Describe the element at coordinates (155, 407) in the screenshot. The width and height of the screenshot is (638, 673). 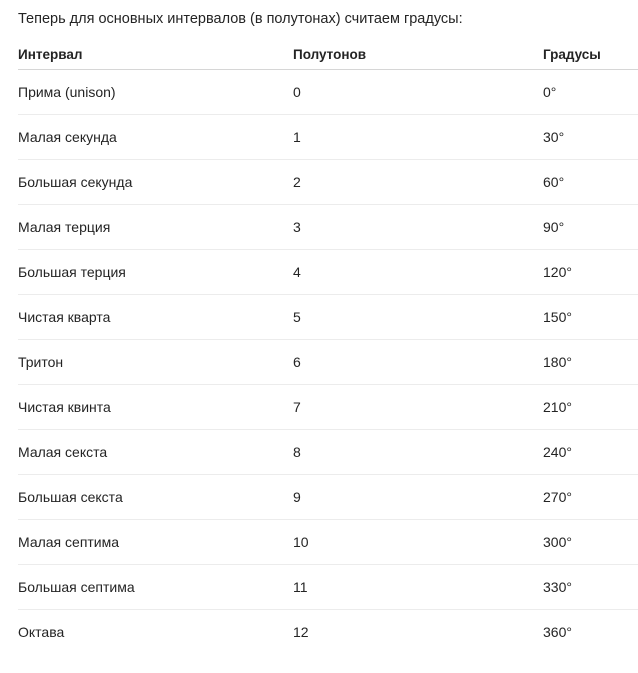
I see `cell-interval: Чистая квинта` at that location.